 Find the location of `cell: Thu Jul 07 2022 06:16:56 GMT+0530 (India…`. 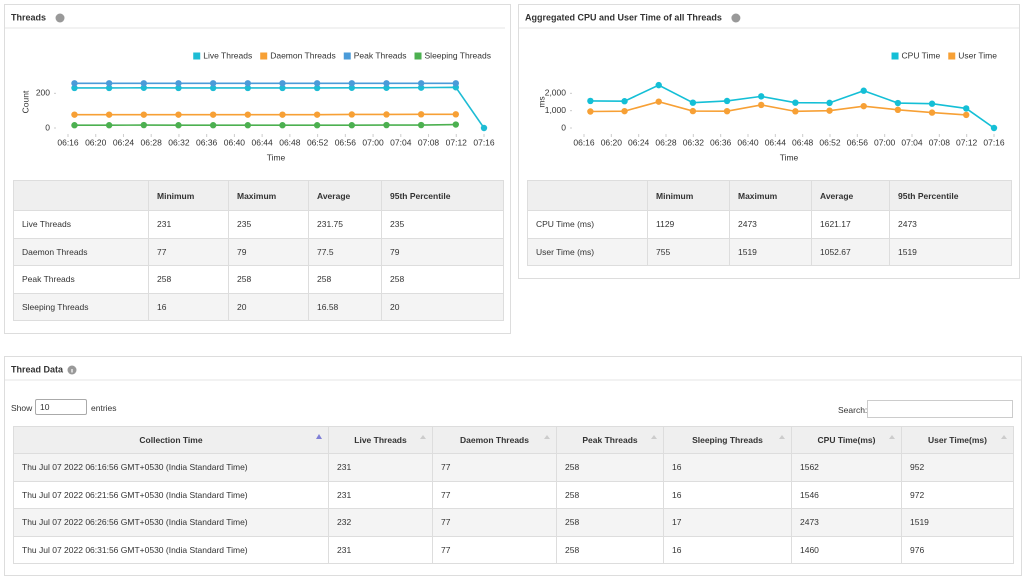

cell: Thu Jul 07 2022 06:16:56 GMT+0530 (India… is located at coordinates (171, 468).